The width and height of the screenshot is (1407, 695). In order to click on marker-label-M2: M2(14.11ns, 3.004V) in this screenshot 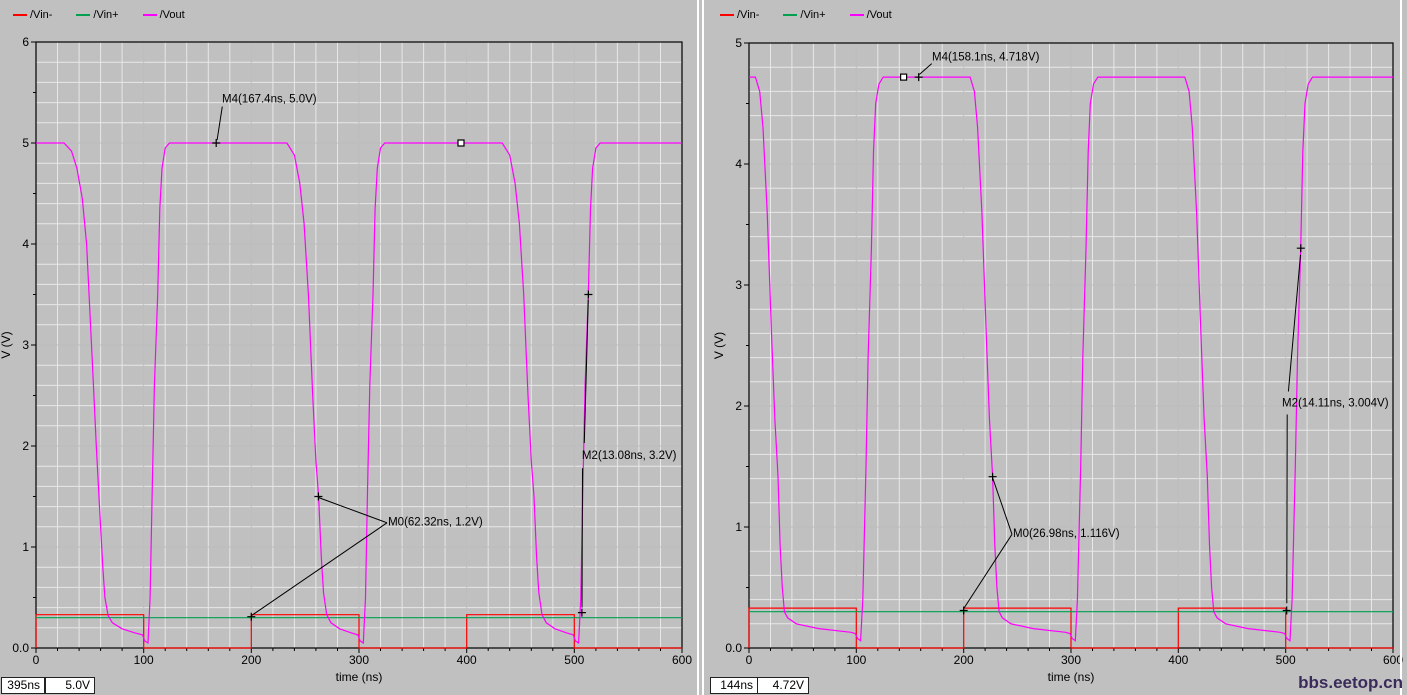, I will do `click(1335, 403)`.